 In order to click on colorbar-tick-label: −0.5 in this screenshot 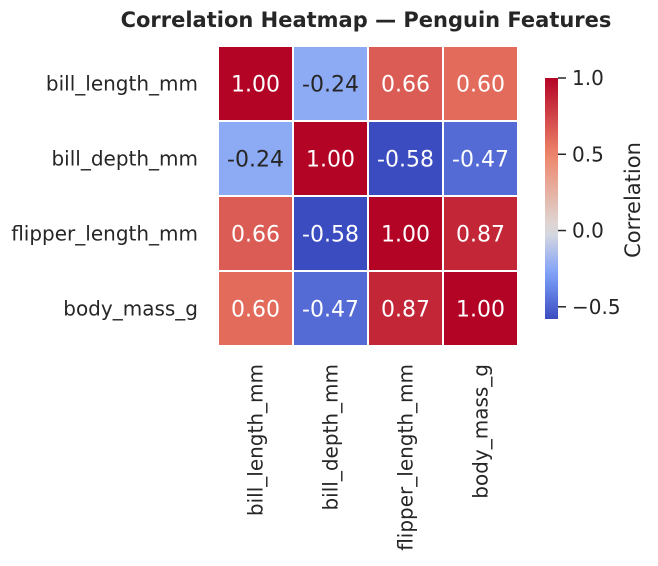, I will do `click(596, 307)`.